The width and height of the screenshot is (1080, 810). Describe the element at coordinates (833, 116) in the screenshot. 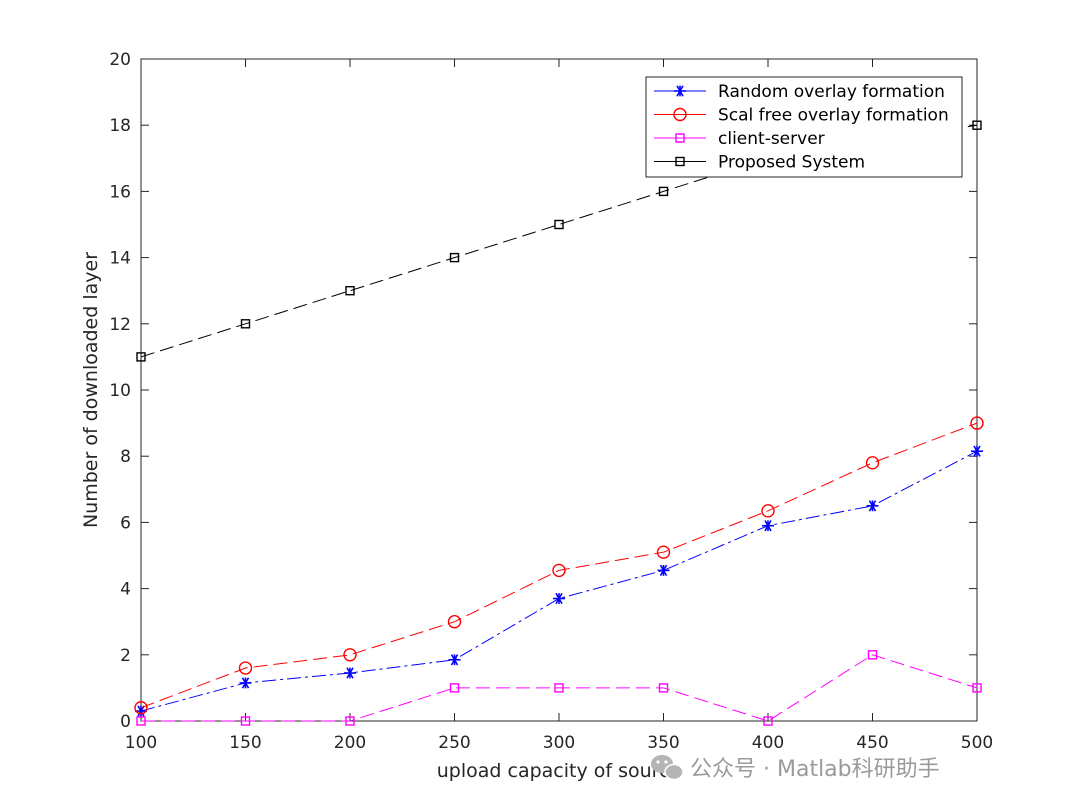

I see `legend-label: Scal free overlay formation` at that location.